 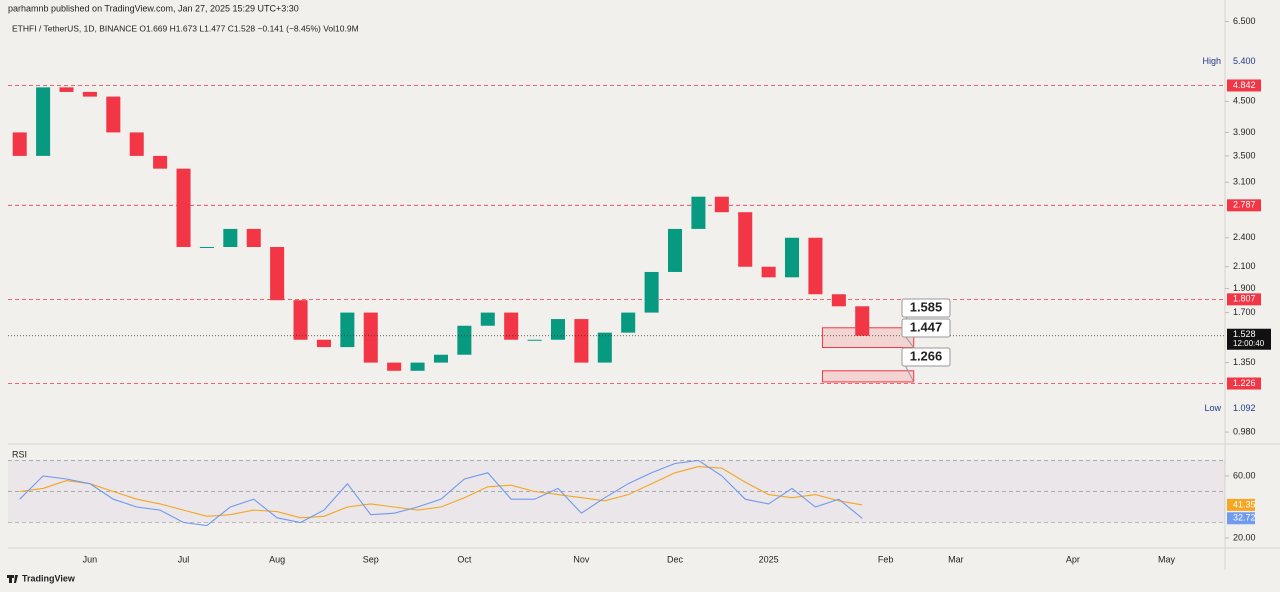 I want to click on y-tick-label: 0.980, so click(x=1244, y=431).